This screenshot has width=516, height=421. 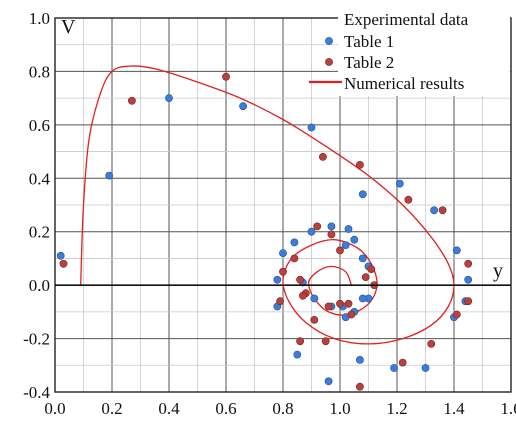 I want to click on x-tick-label: 0.6, so click(x=225, y=408).